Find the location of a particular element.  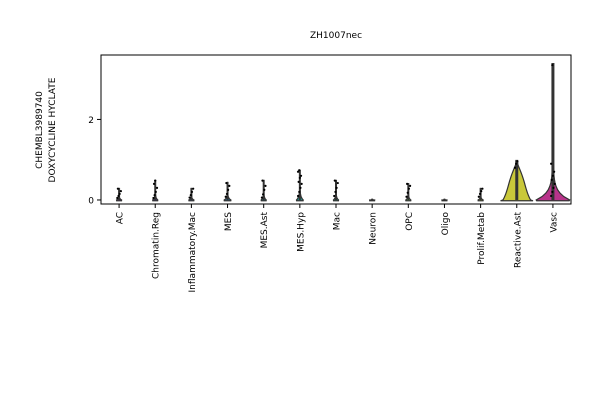

y-tick-label: 0 is located at coordinates (91, 201).